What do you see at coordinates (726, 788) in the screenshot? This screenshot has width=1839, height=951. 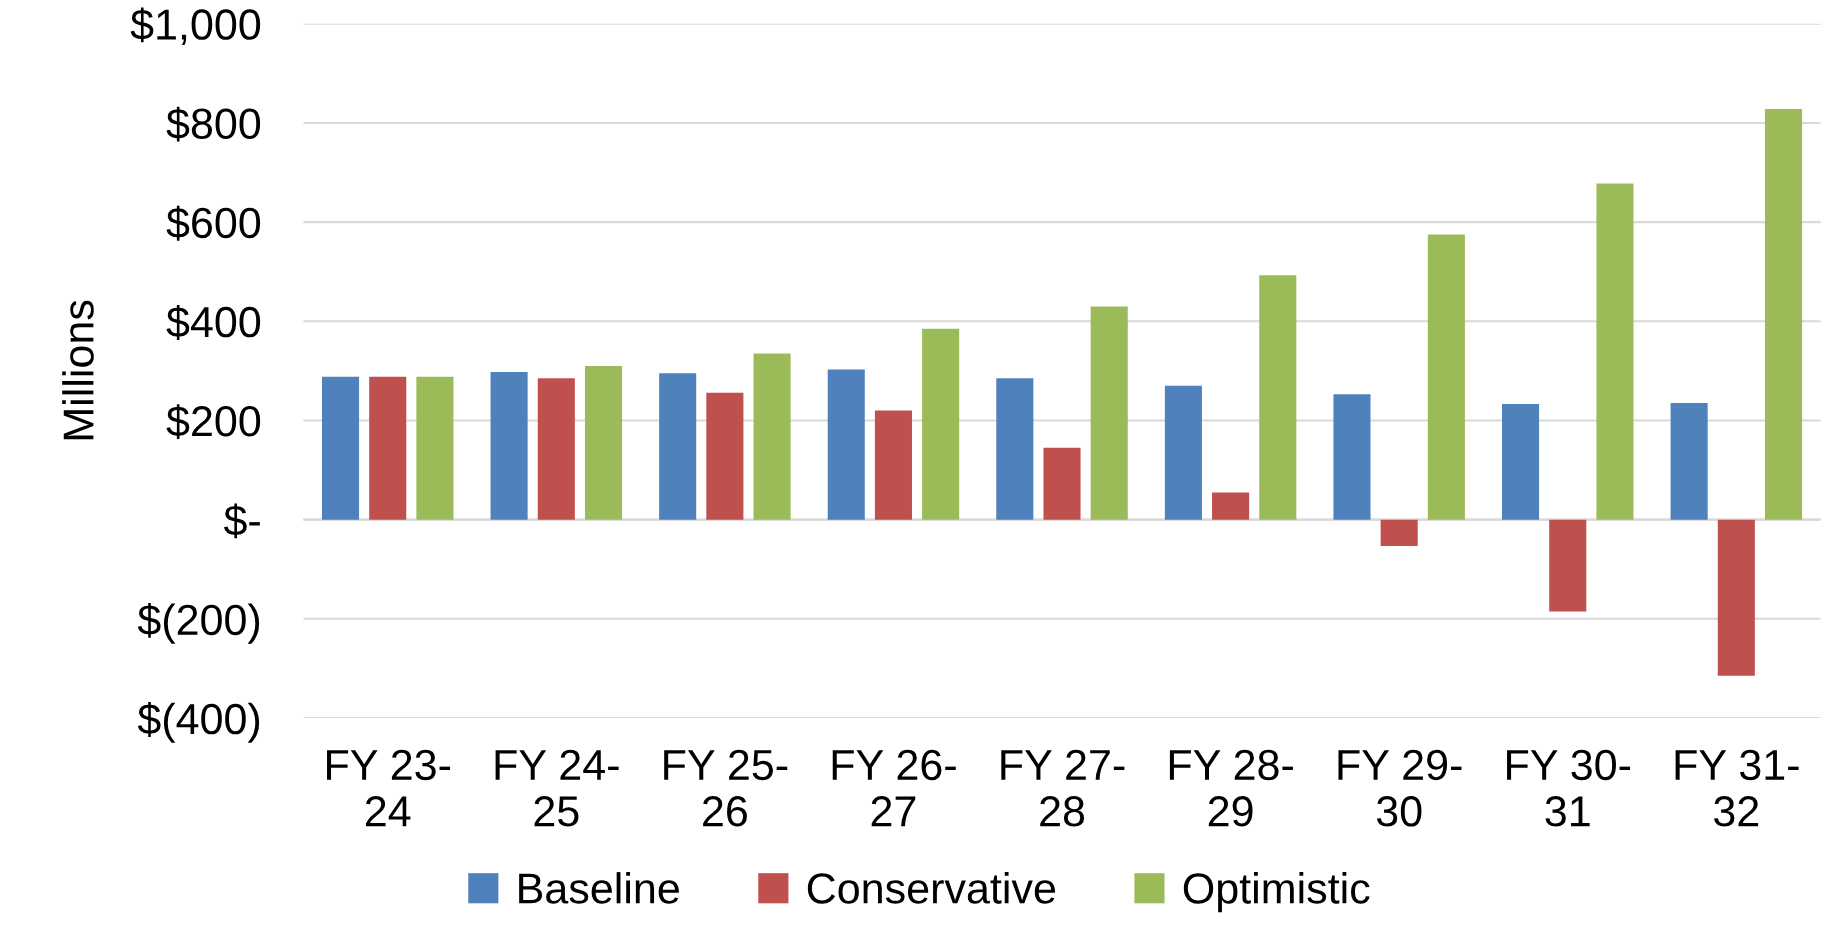 I see `x-tick-label: FY 25- 26` at bounding box center [726, 788].